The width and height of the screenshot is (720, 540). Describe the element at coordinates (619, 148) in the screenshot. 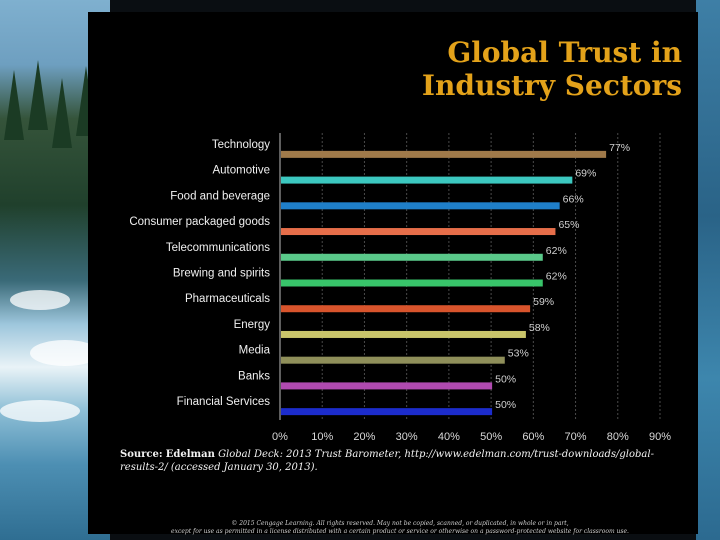

I see `data-label: 77%` at that location.